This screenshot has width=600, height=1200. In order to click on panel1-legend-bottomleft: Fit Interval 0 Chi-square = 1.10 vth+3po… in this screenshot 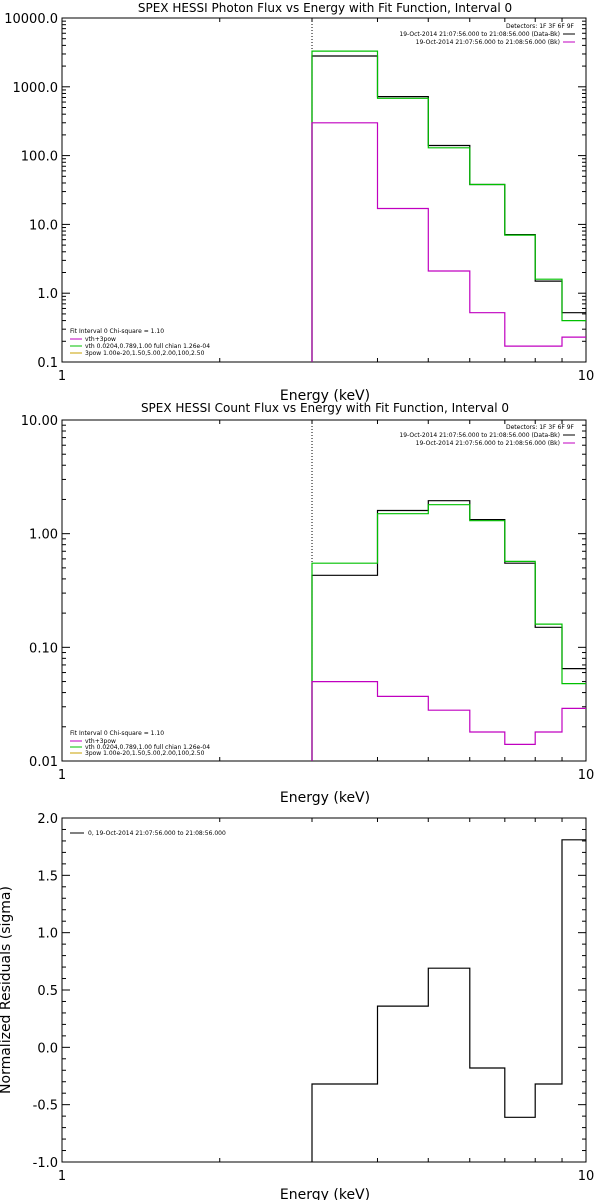, I will do `click(140, 342)`.